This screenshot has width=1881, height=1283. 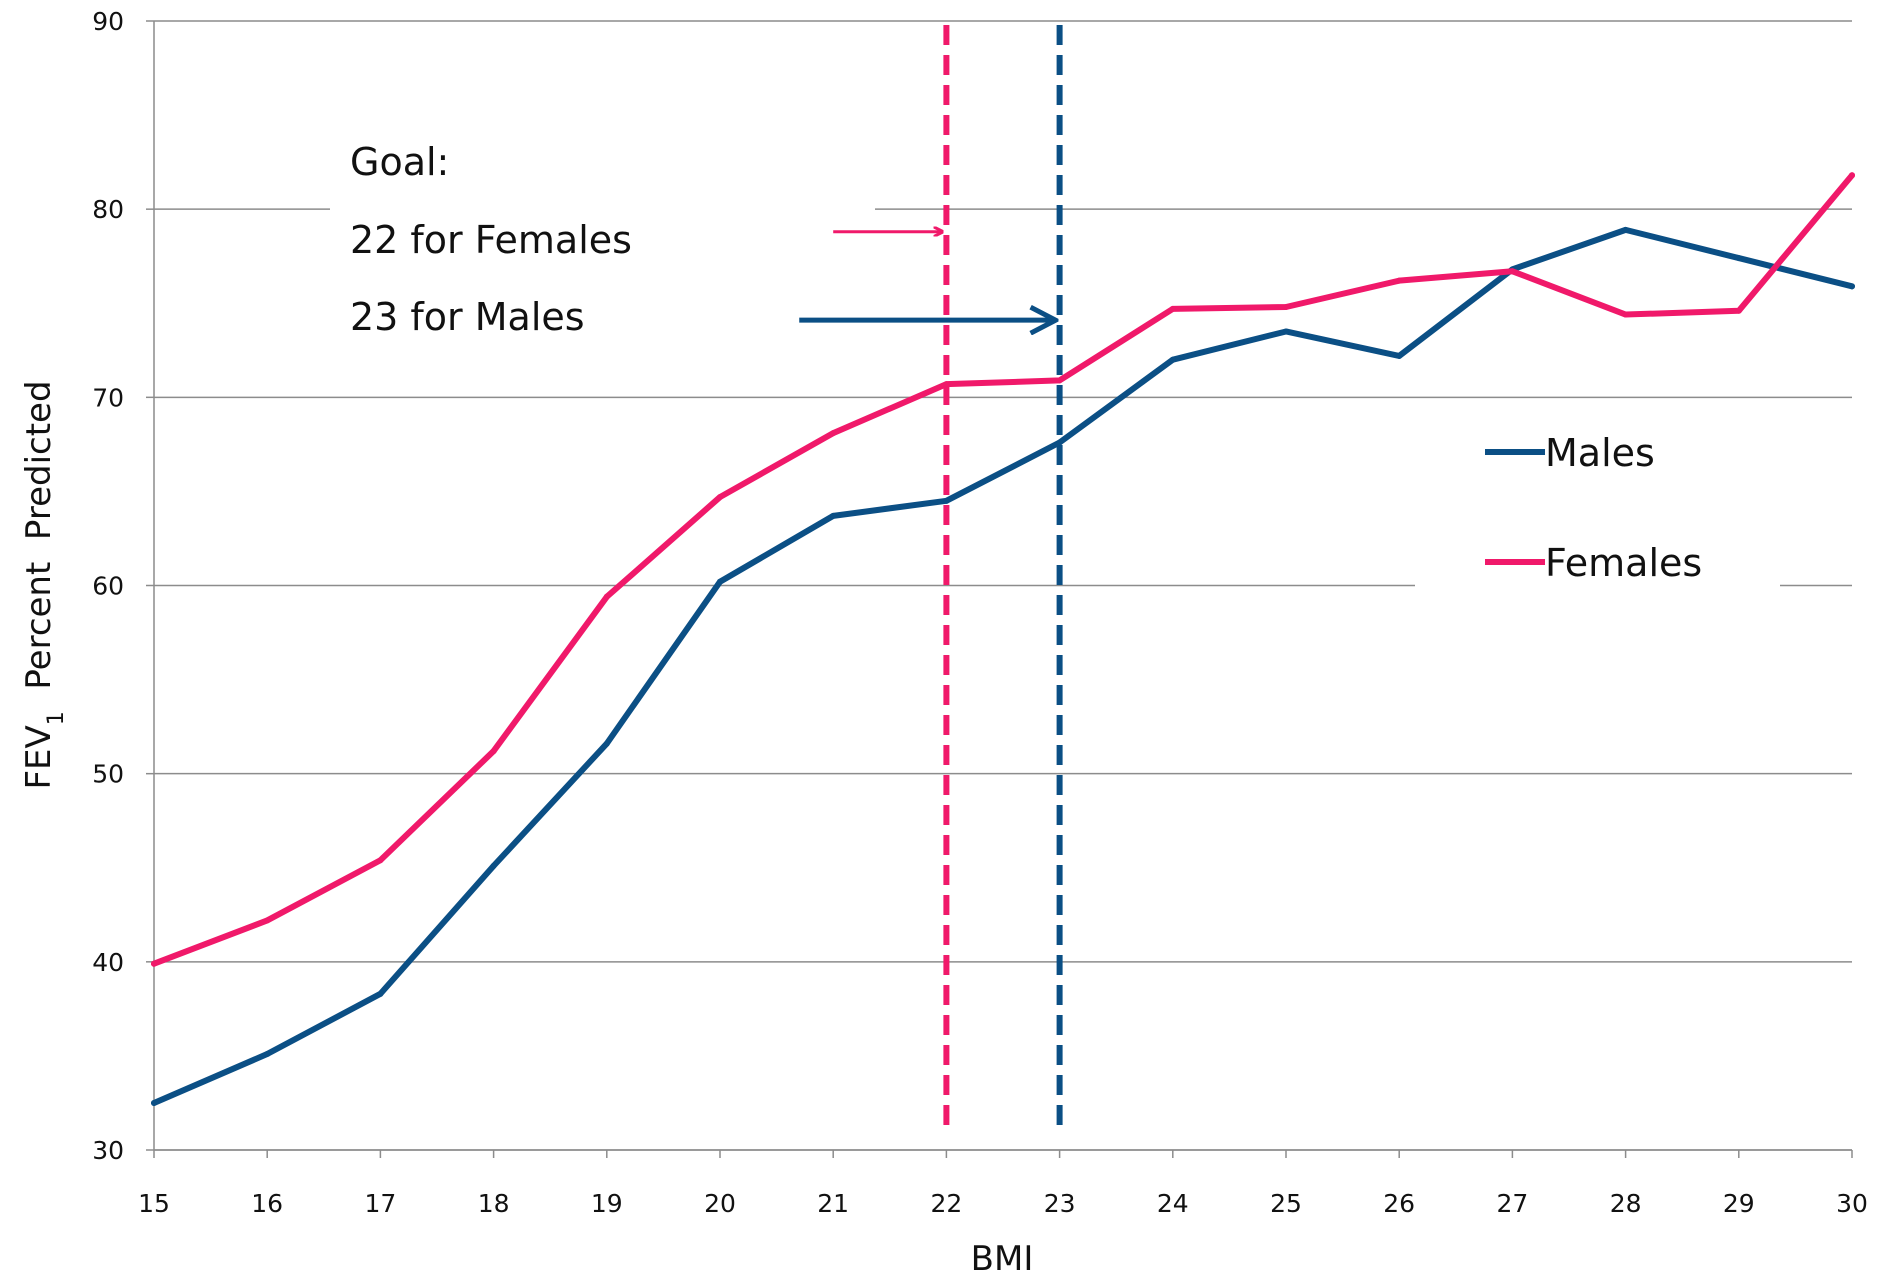 I want to click on x-axis-title: BMI, so click(x=1002, y=1259).